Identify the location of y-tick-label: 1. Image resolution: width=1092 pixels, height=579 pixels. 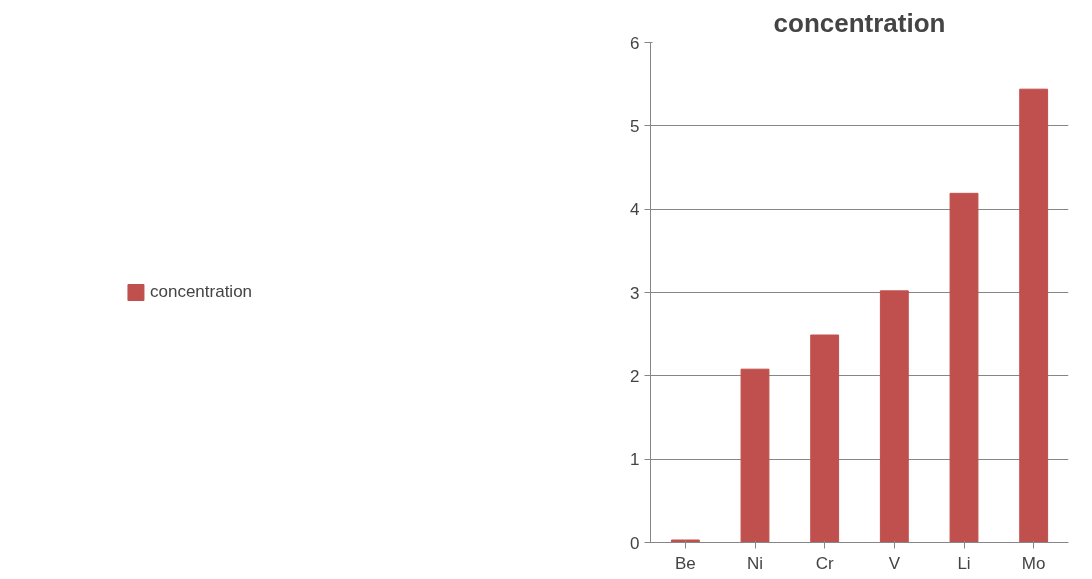
(635, 460).